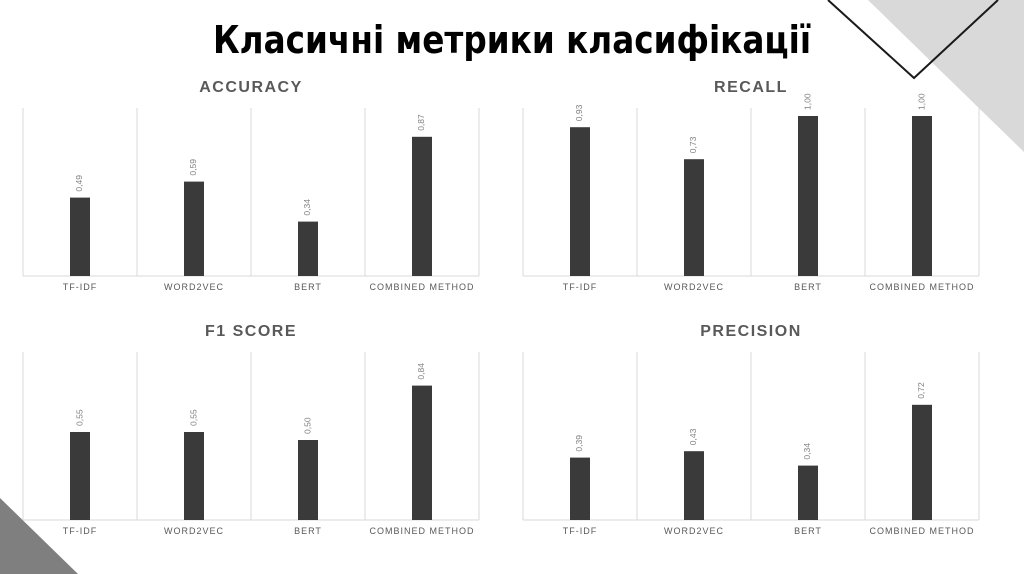 The height and width of the screenshot is (574, 1024). What do you see at coordinates (913, 40) in the screenshot?
I see `top-right-outline` at bounding box center [913, 40].